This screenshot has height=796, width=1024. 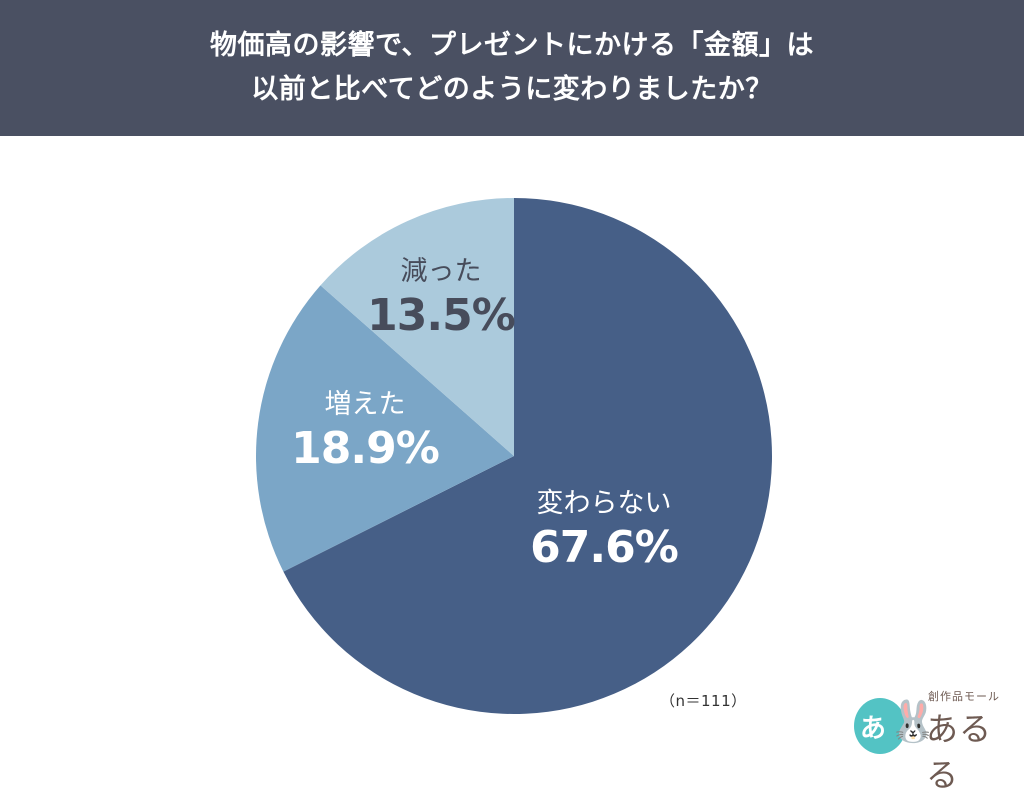 I want to click on slice-name: 減った, so click(x=441, y=271).